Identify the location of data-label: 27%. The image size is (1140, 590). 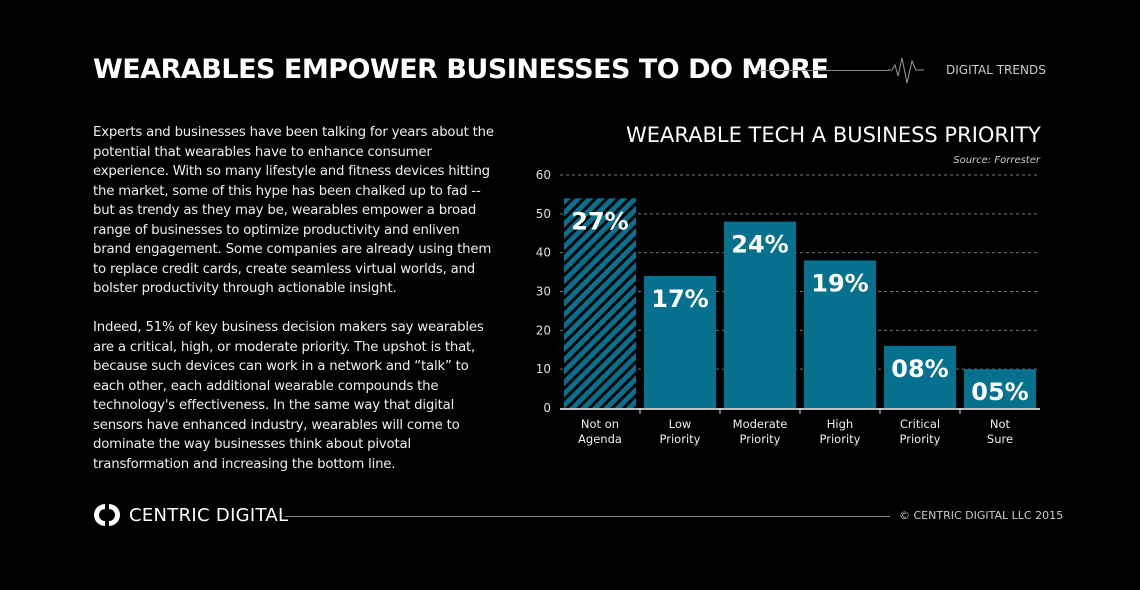
(599, 221).